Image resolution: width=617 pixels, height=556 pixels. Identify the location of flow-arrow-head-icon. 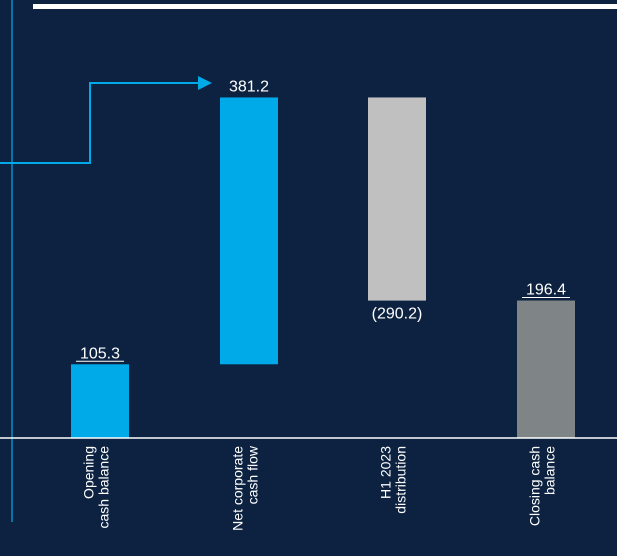
(205, 83).